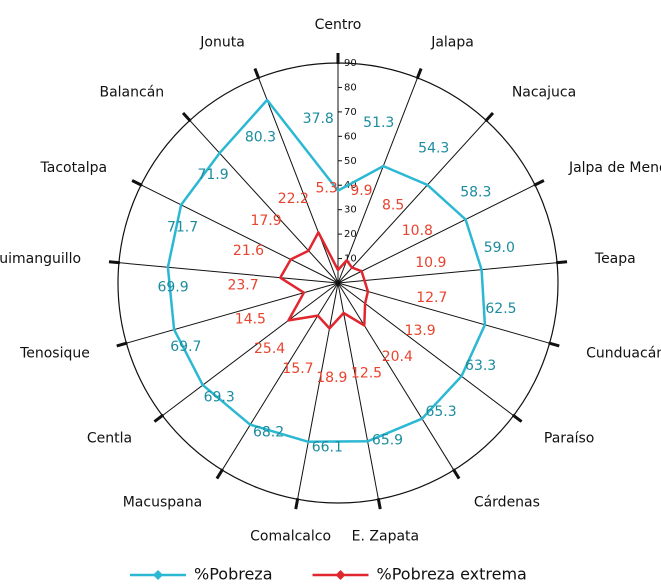 This screenshot has height=586, width=661. What do you see at coordinates (185, 347) in the screenshot?
I see `value-label: 69.7` at bounding box center [185, 347].